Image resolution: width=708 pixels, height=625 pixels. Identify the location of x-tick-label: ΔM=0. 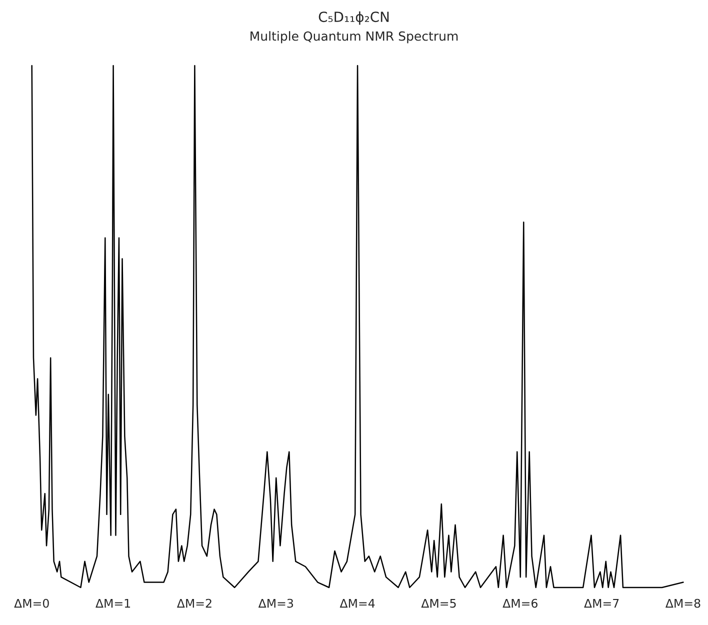
(31, 603).